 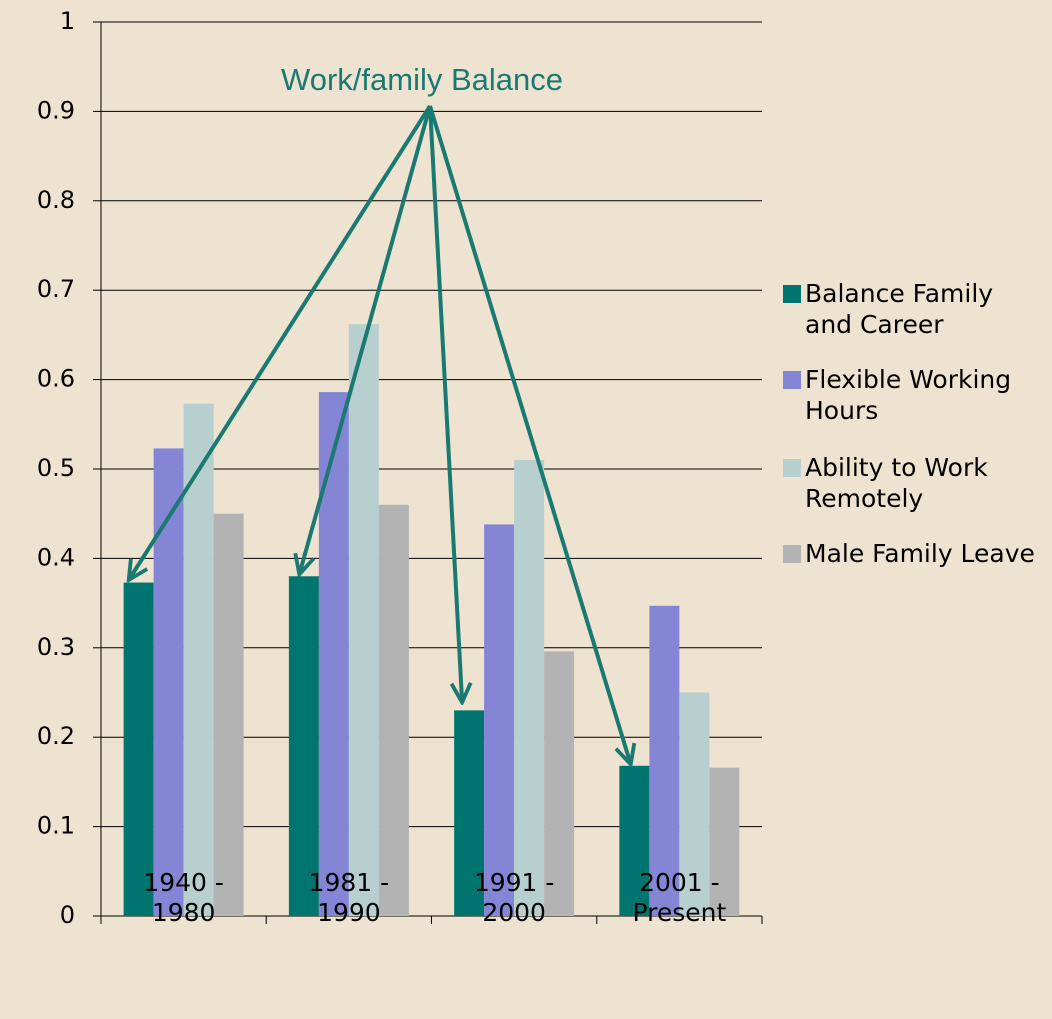 What do you see at coordinates (56, 379) in the screenshot?
I see `y-tick-label: 0.6` at bounding box center [56, 379].